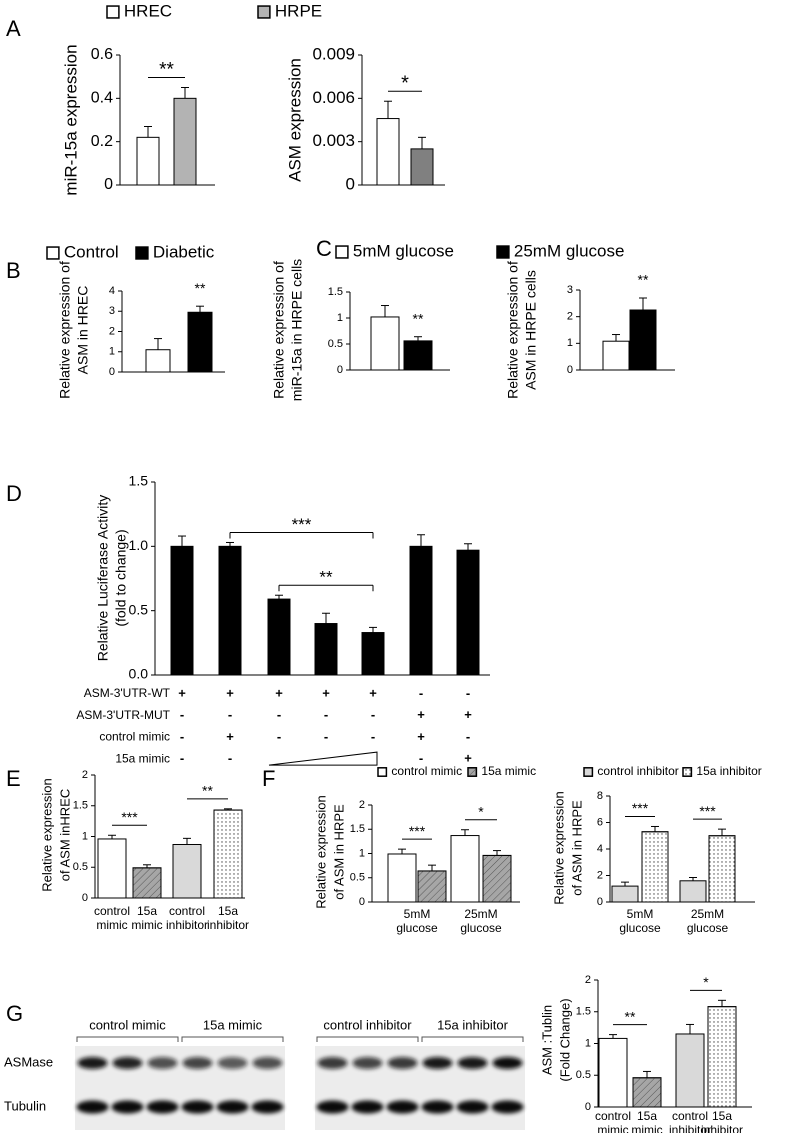 This screenshot has height=1133, width=790. Describe the element at coordinates (472, 772) in the screenshot. I see `legend-pattern` at that location.